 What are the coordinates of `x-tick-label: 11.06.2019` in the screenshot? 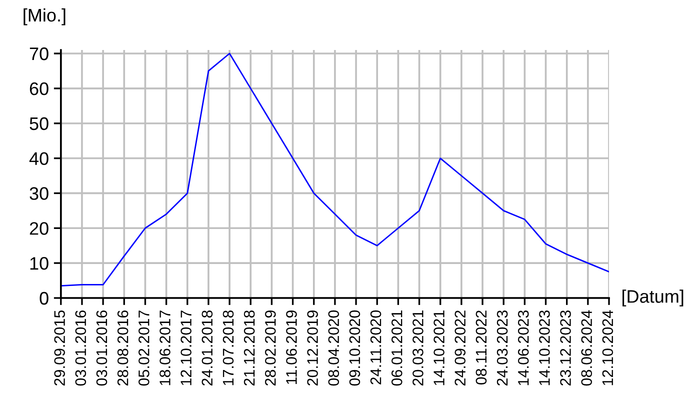 It's located at (291, 347).